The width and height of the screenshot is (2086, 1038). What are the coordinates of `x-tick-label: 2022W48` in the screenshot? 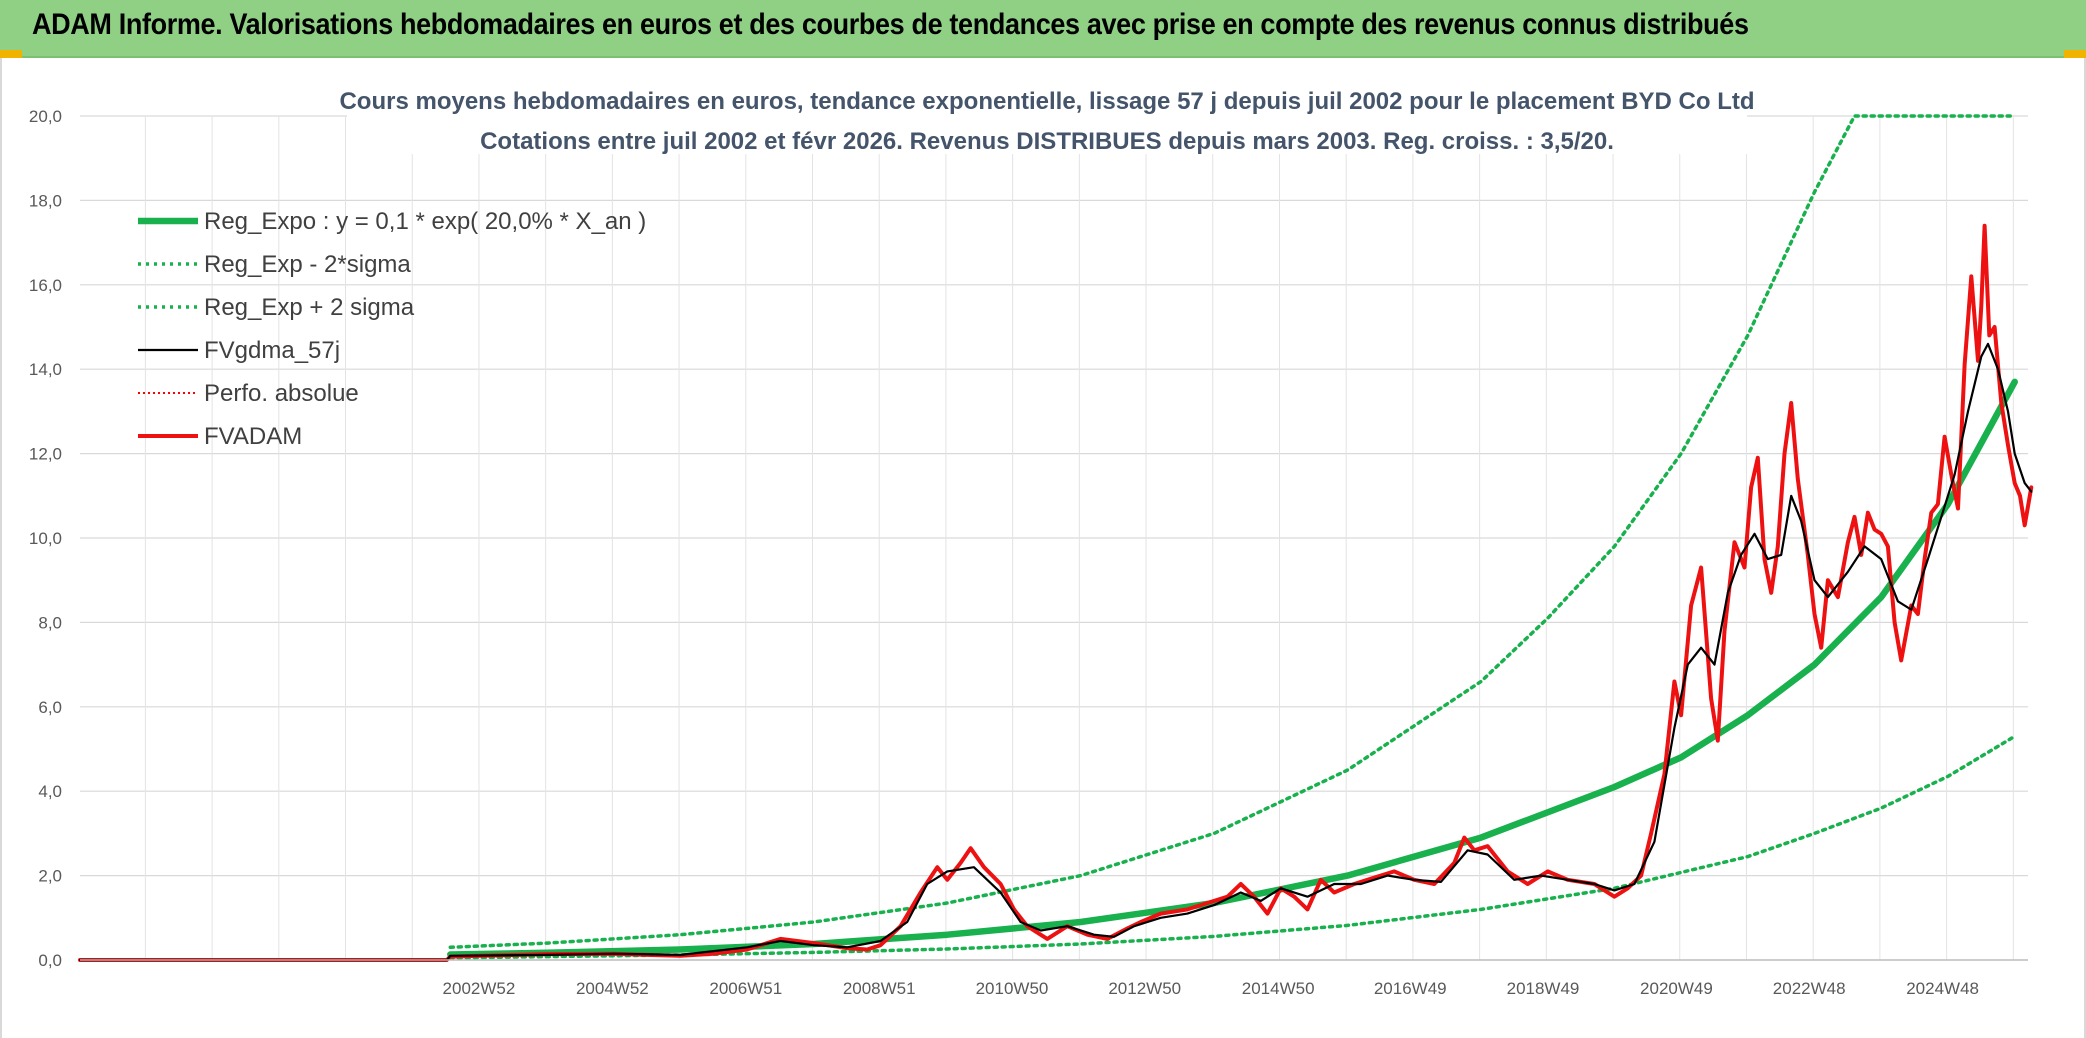 It's located at (1809, 988).